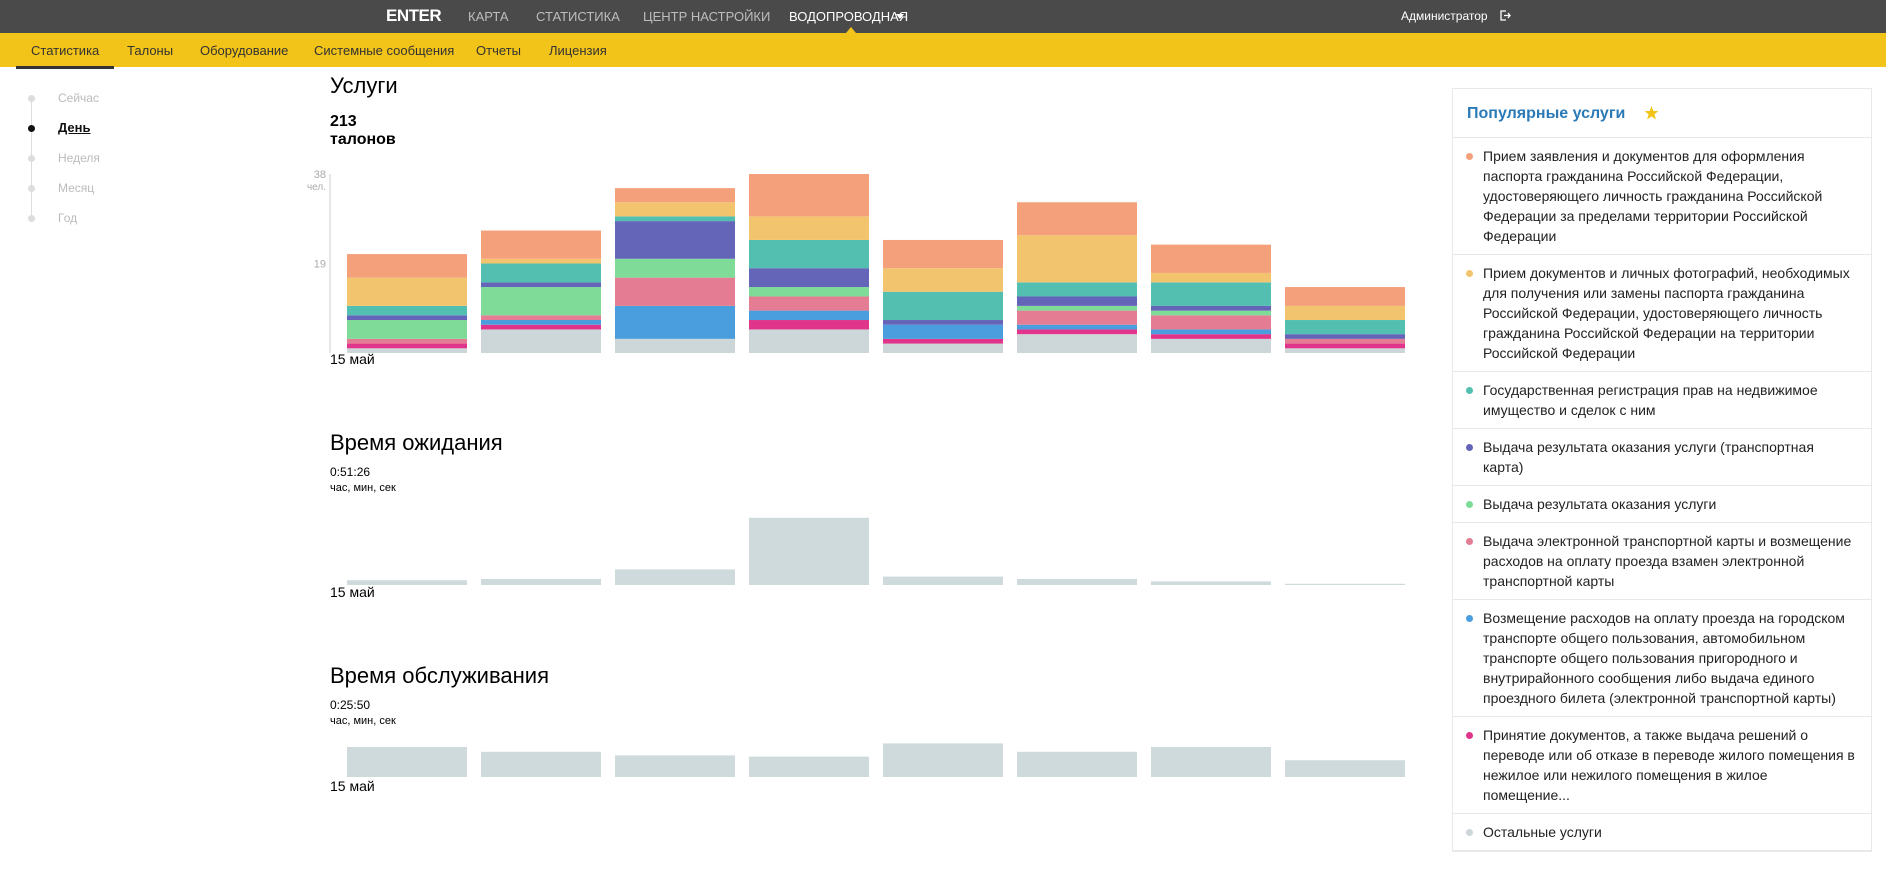 Image resolution: width=1886 pixels, height=895 pixels. Describe the element at coordinates (78, 98) in the screenshot. I see `period: Сейчас` at that location.